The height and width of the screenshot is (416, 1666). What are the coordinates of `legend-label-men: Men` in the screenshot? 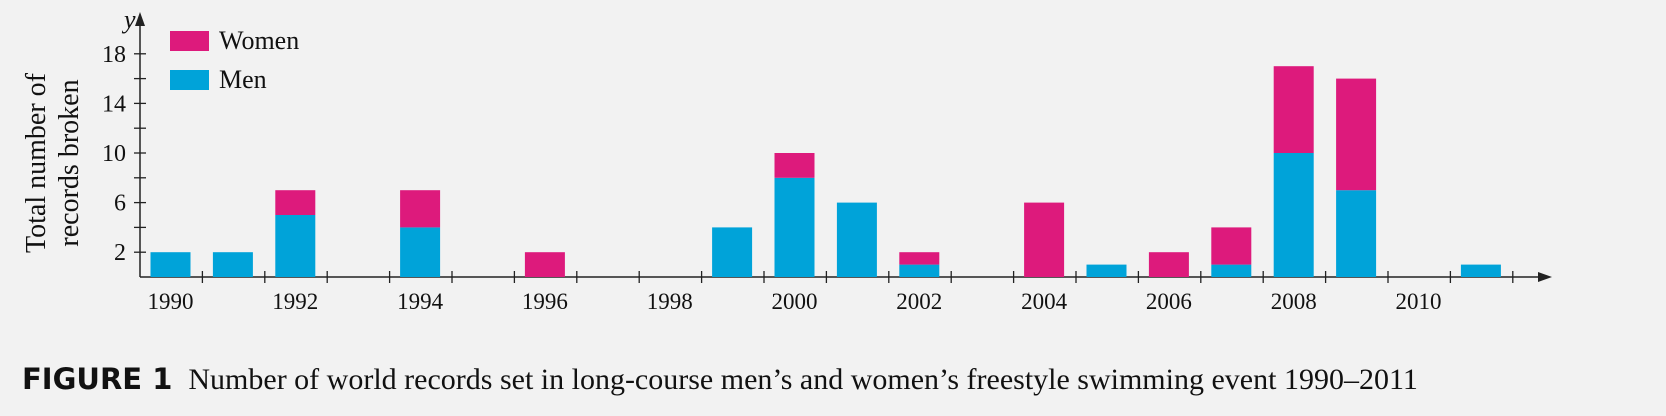 It's located at (243, 79).